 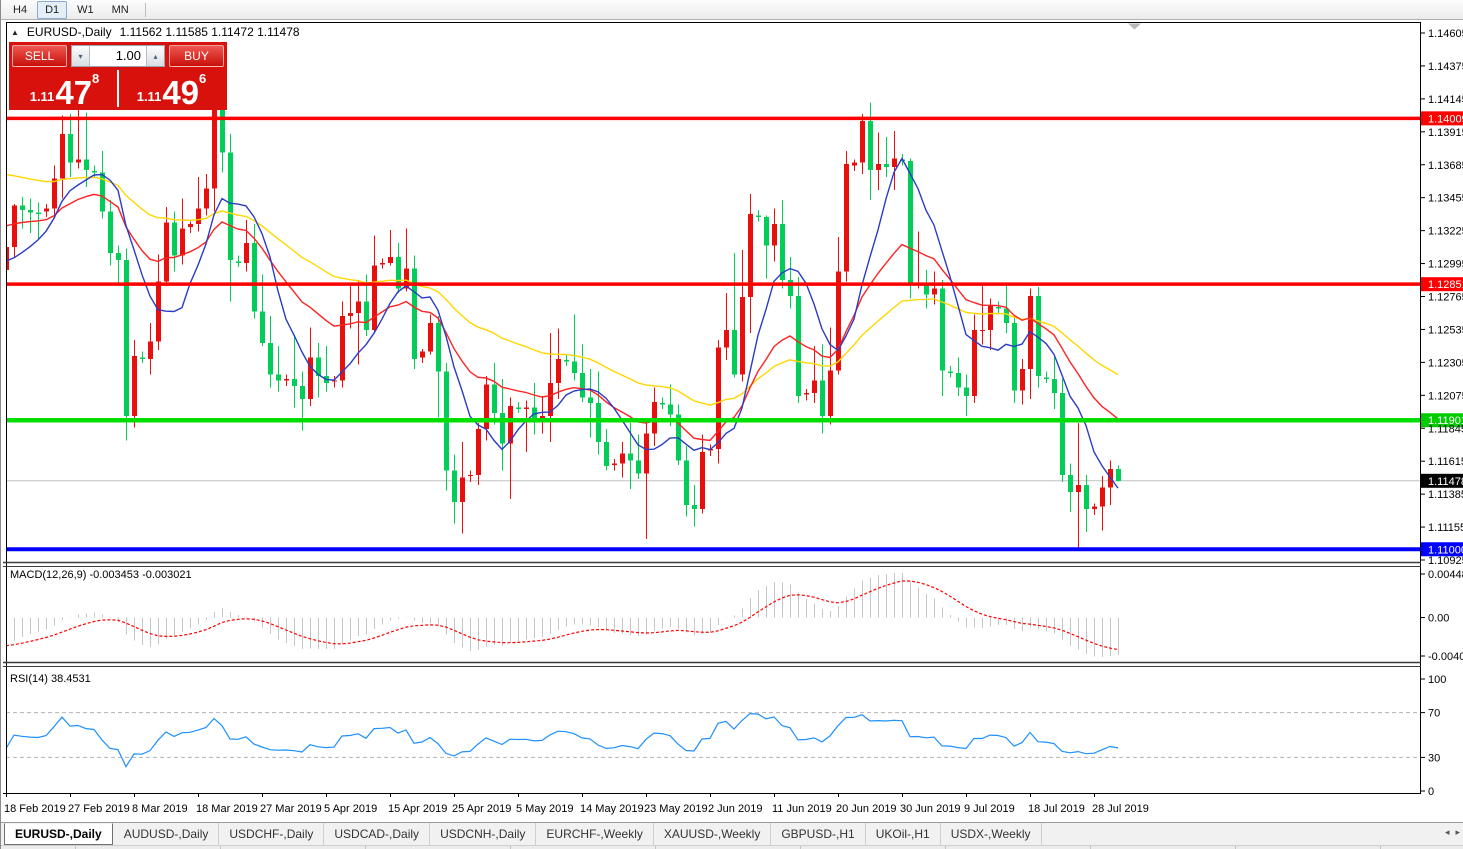 What do you see at coordinates (20, 9) in the screenshot?
I see `timeframe-button-h4: H4` at bounding box center [20, 9].